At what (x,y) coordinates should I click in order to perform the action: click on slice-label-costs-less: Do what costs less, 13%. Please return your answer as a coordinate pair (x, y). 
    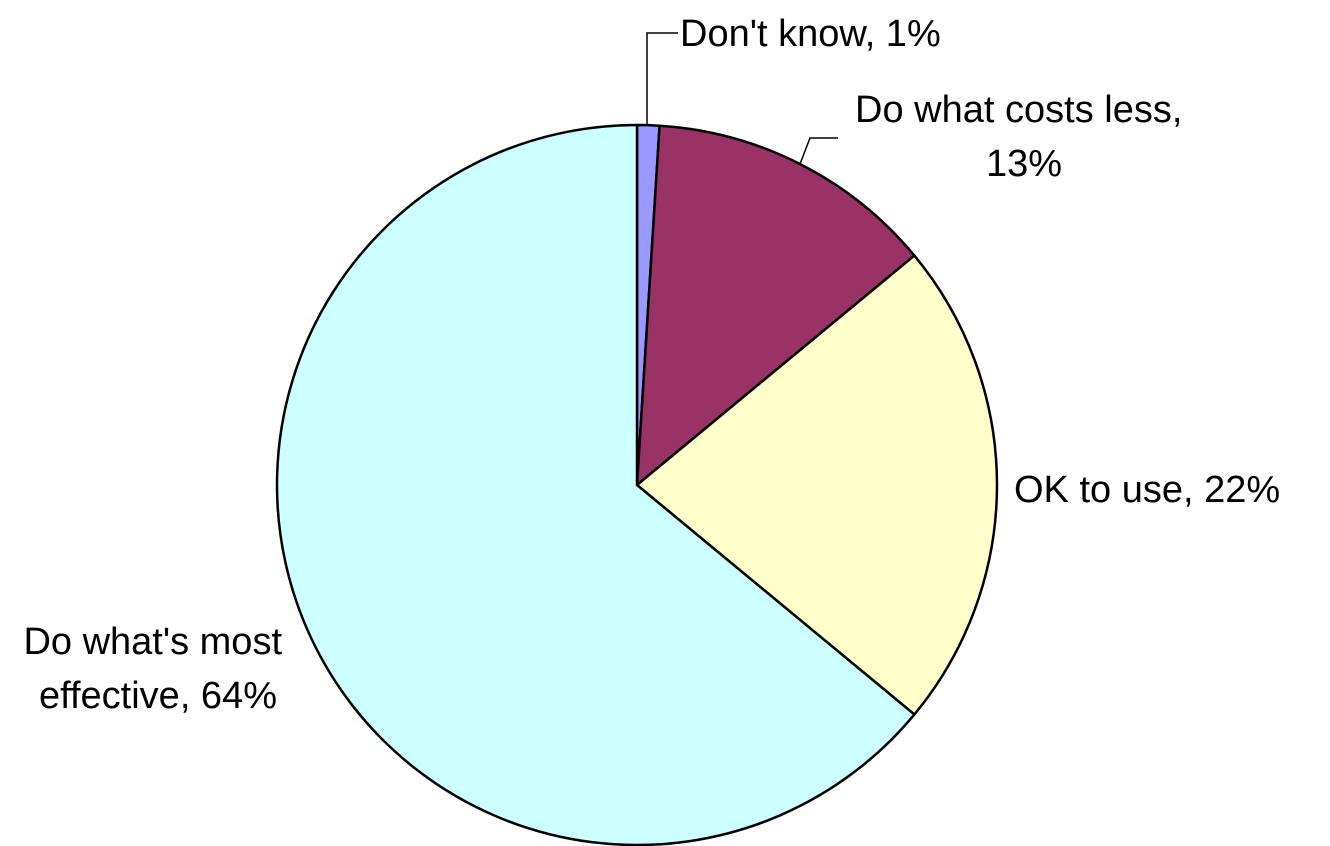
    Looking at the image, I should click on (1024, 137).